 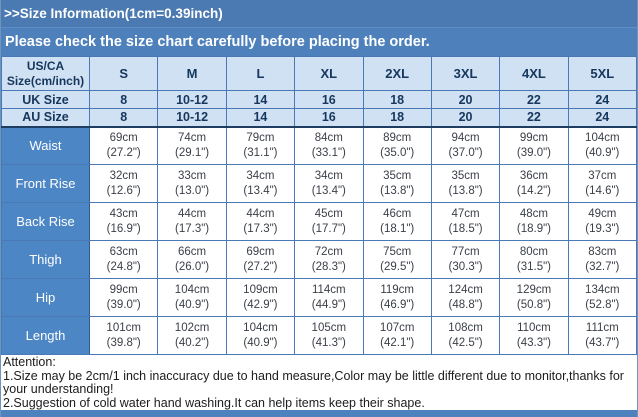 I want to click on measurement-inch-value: (18.5"), so click(x=465, y=228).